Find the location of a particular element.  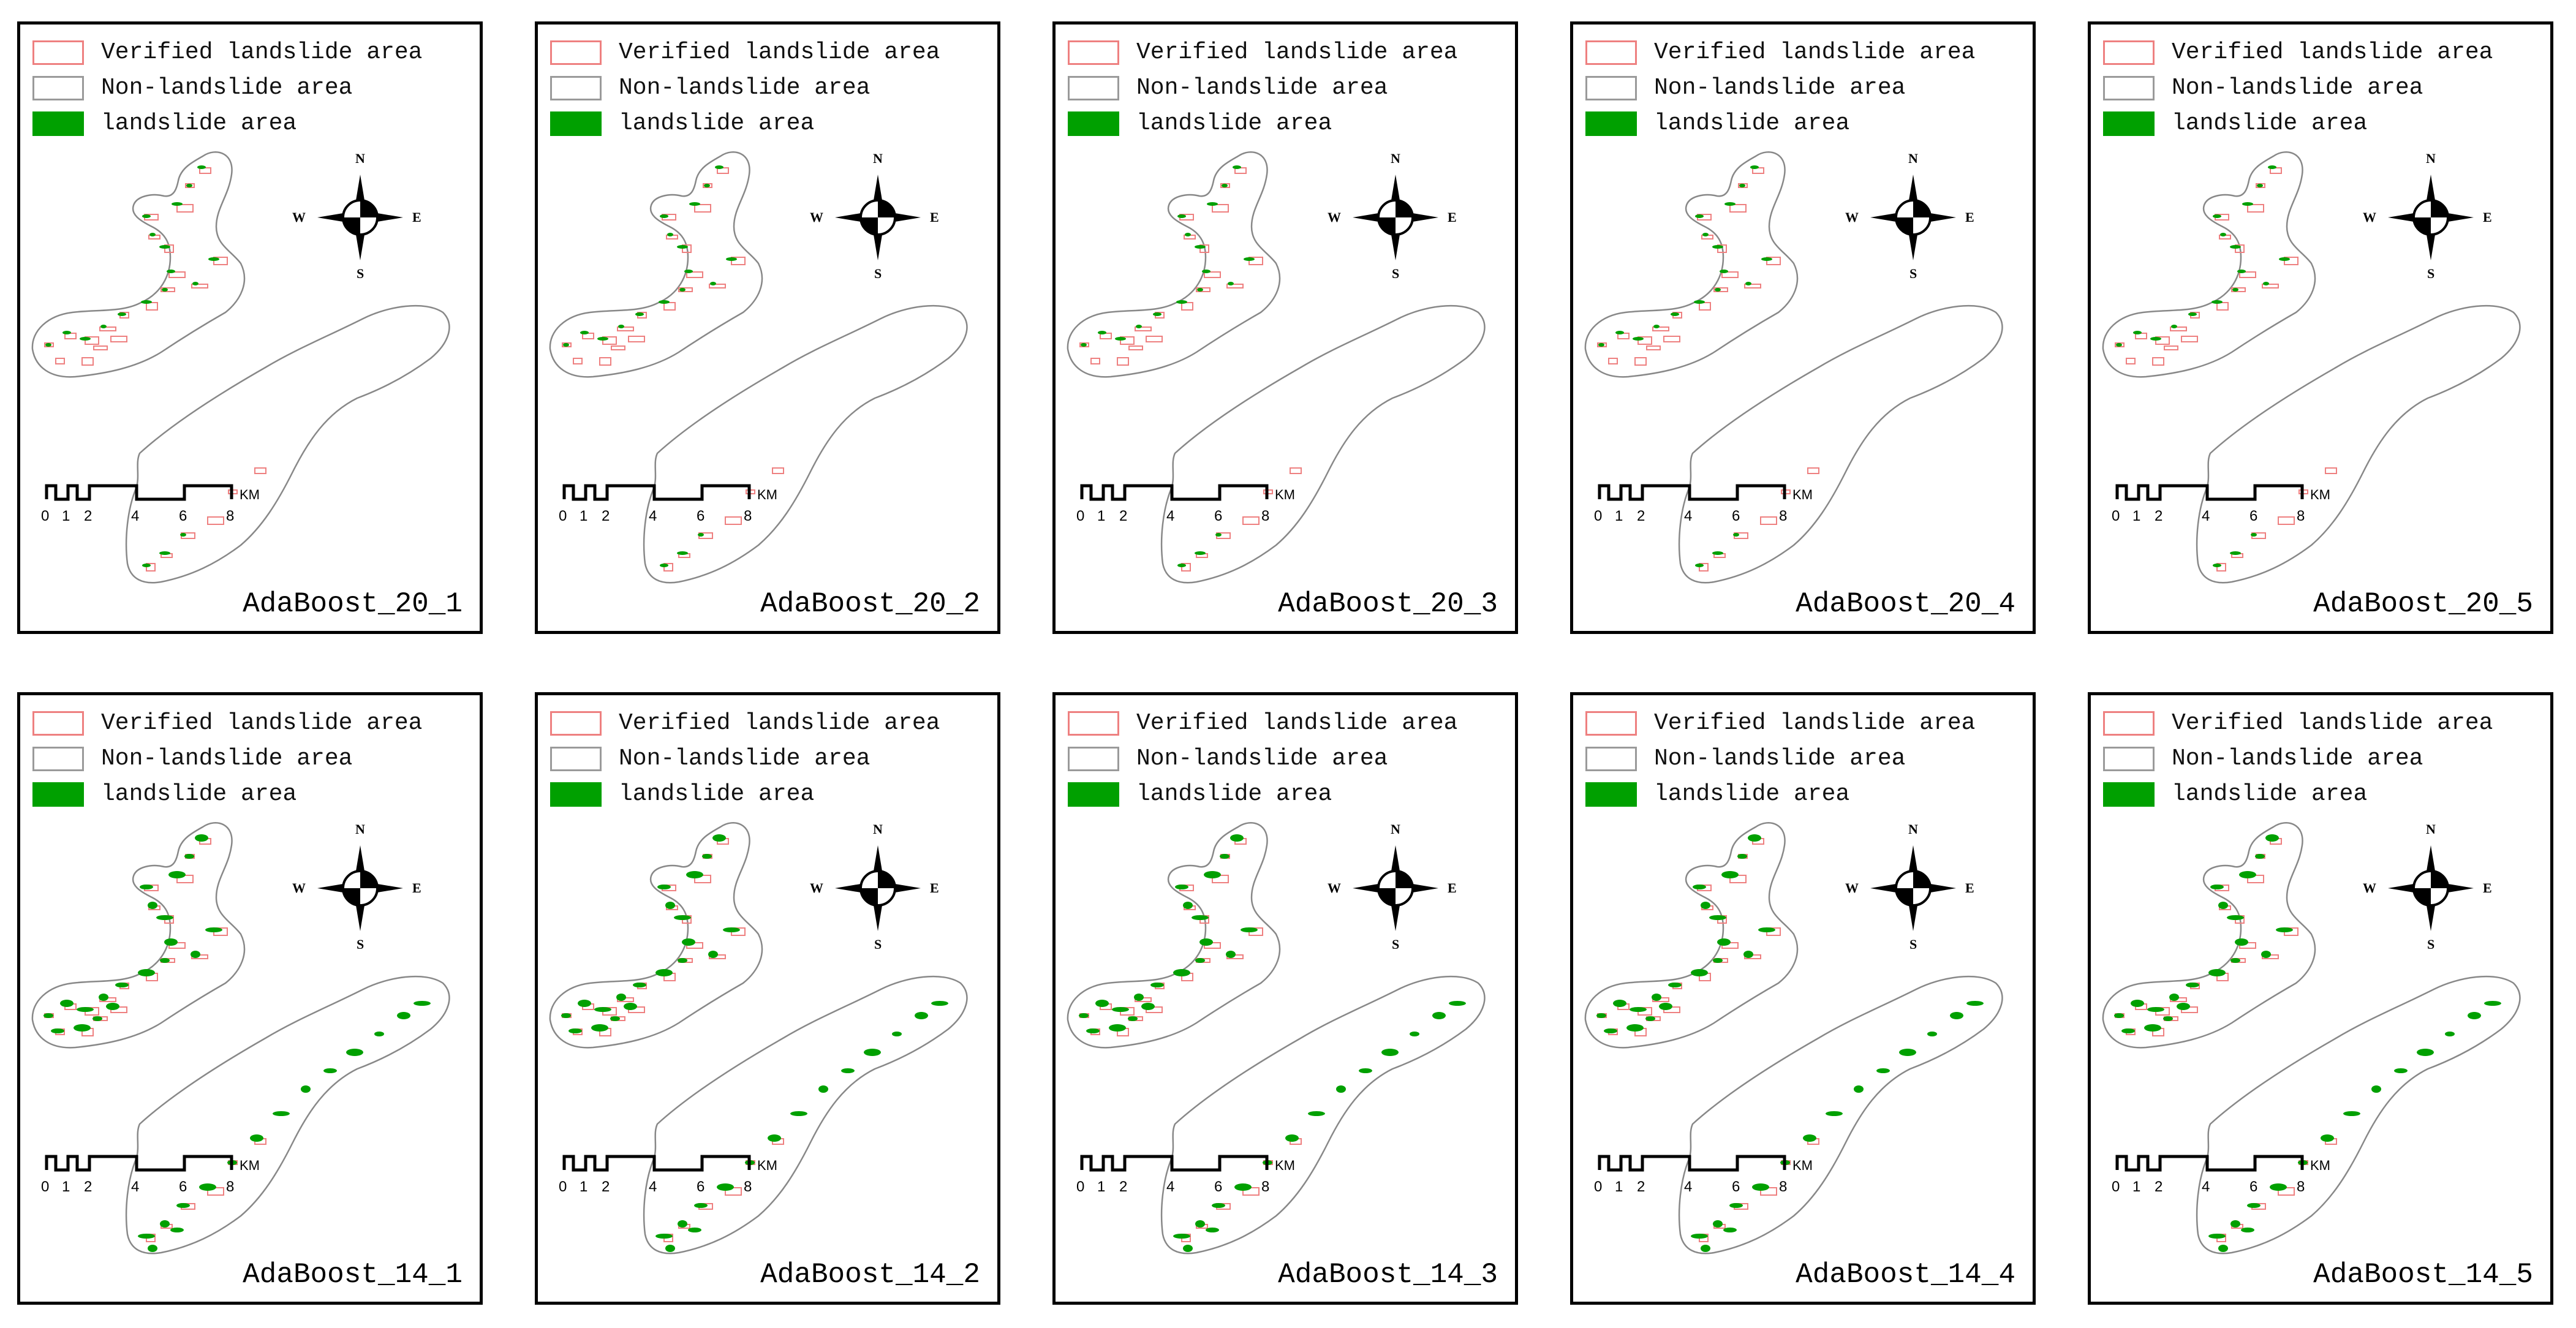

scale-tick-8: 8 is located at coordinates (2301, 1187).